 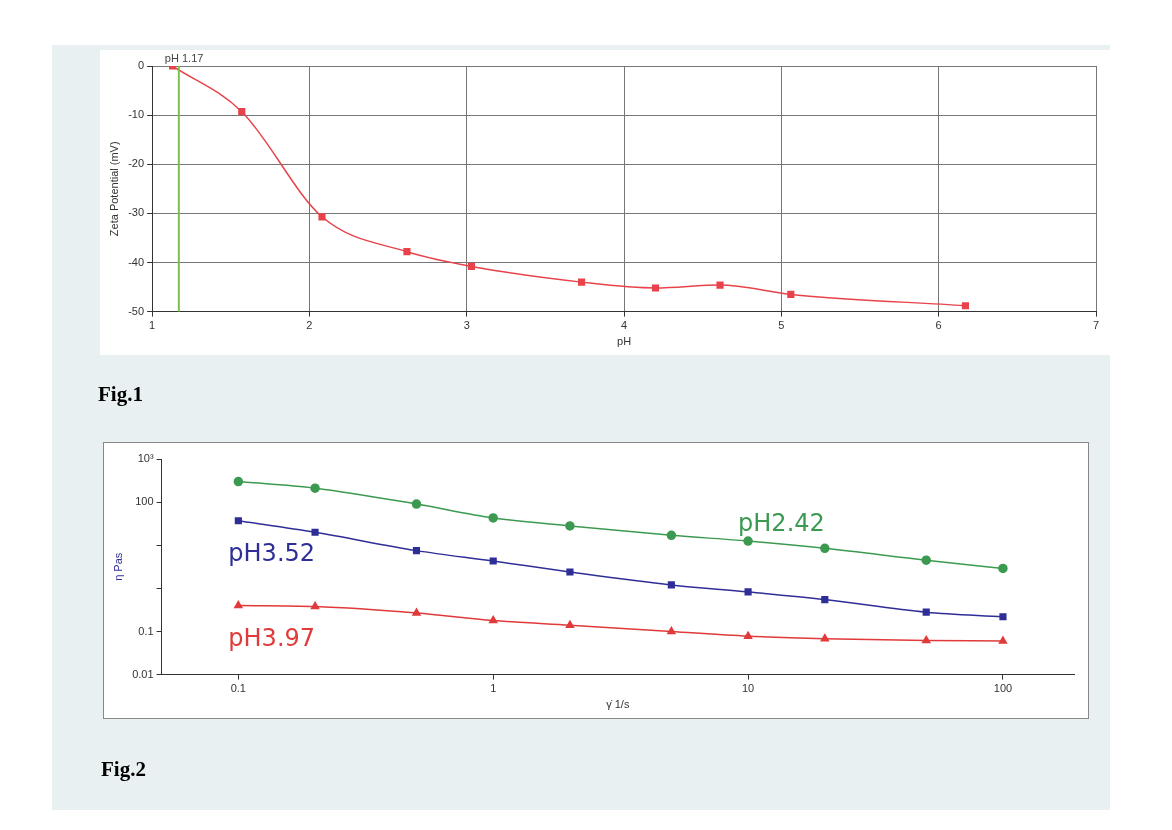 I want to click on y-tick-label: 0.1, so click(x=146, y=630).